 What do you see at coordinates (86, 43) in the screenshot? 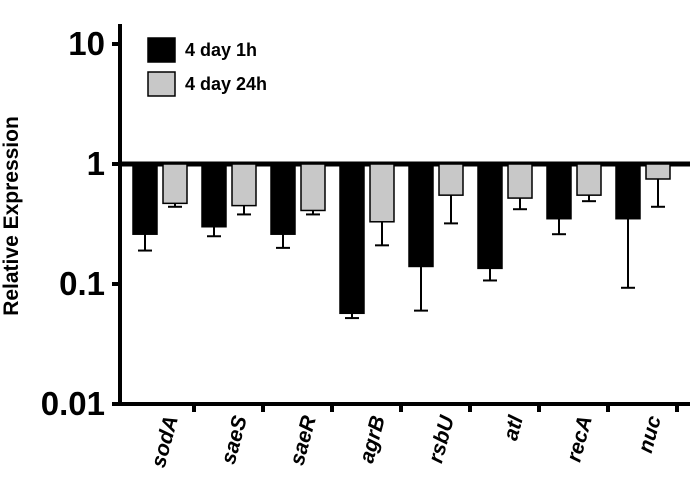
I see `y-tick-label: 10` at bounding box center [86, 43].